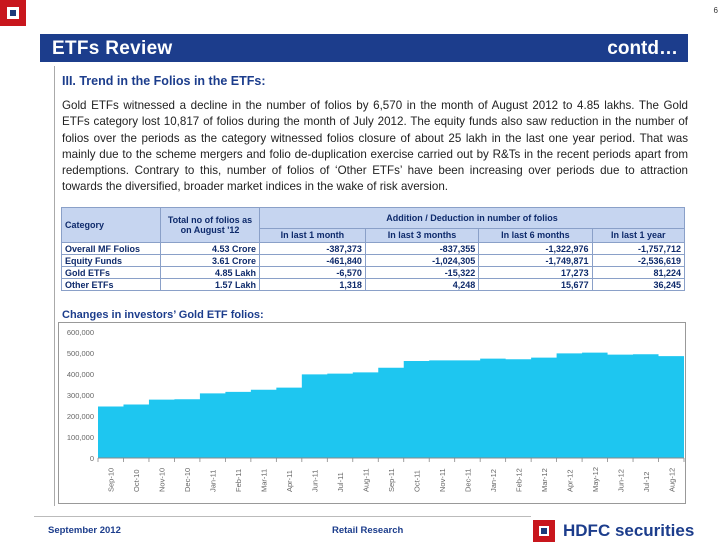 The width and height of the screenshot is (728, 546). I want to click on row-3-months: -1,024,305, so click(422, 260).